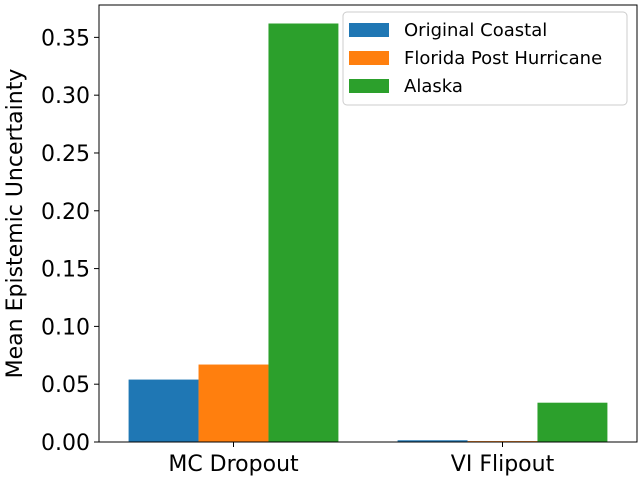  What do you see at coordinates (361, 459) in the screenshot?
I see `x-axis: MC Dropout VI Flipout` at bounding box center [361, 459].